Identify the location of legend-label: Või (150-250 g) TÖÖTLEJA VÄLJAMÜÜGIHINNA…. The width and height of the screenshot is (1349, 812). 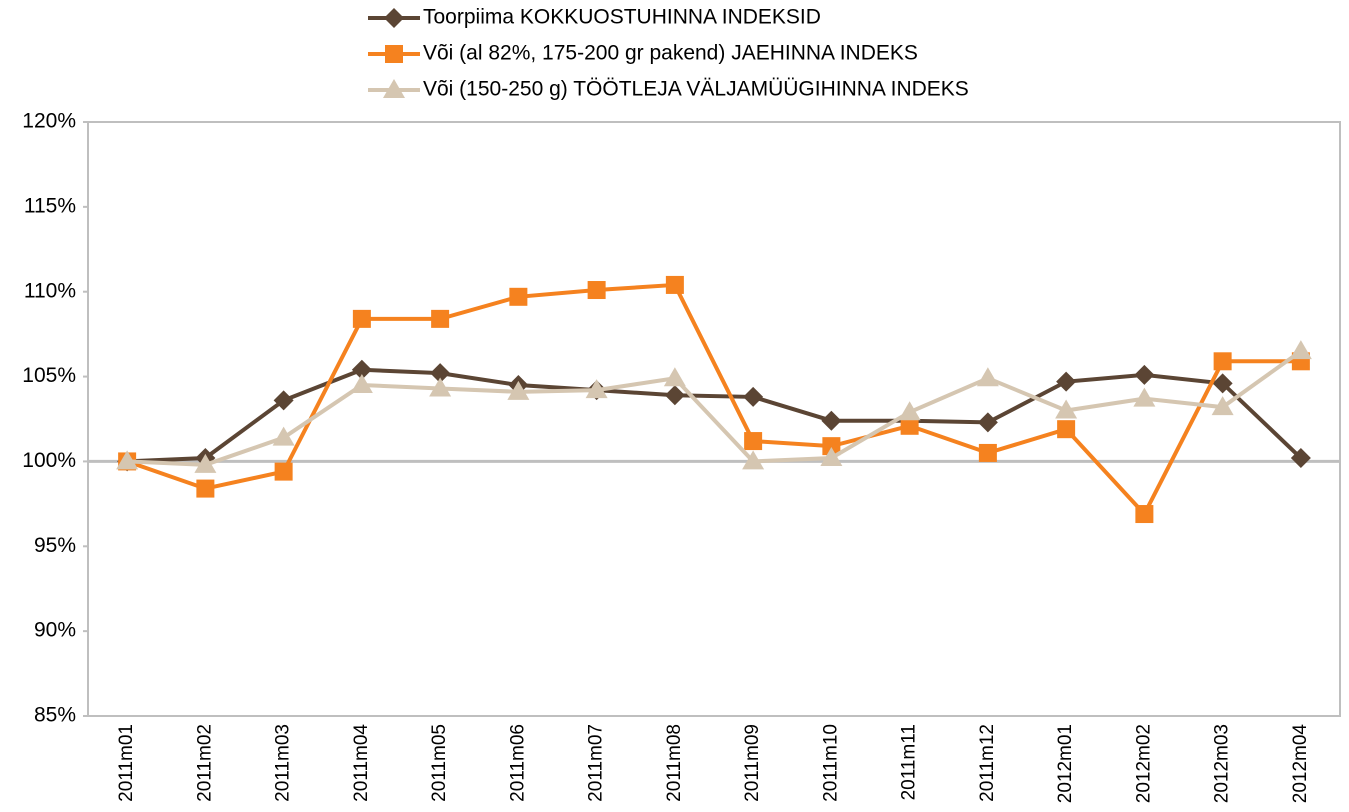
(696, 89).